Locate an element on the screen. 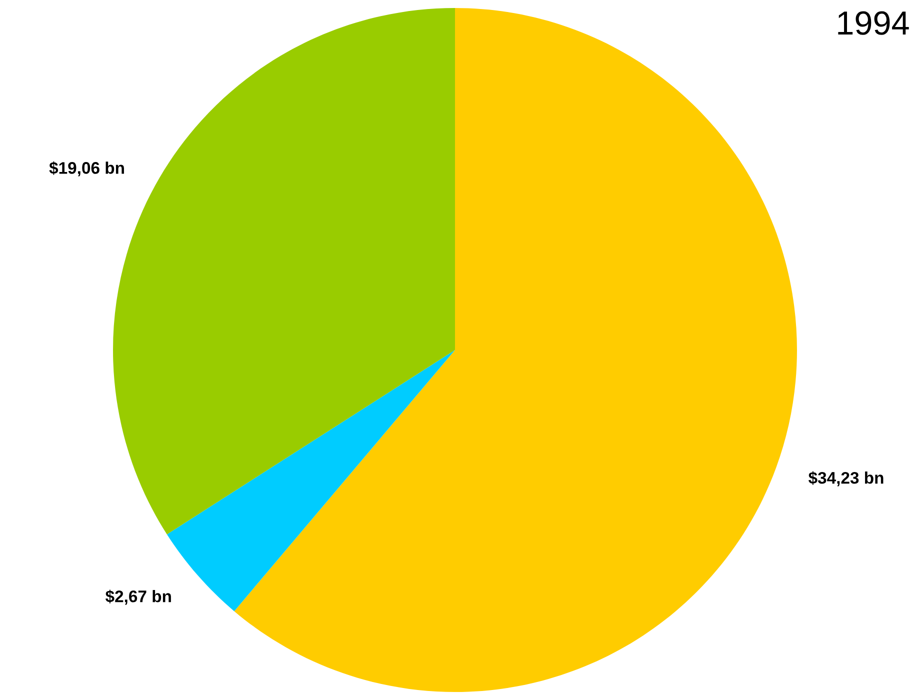  data-label: $19,06 bn is located at coordinates (86, 168).